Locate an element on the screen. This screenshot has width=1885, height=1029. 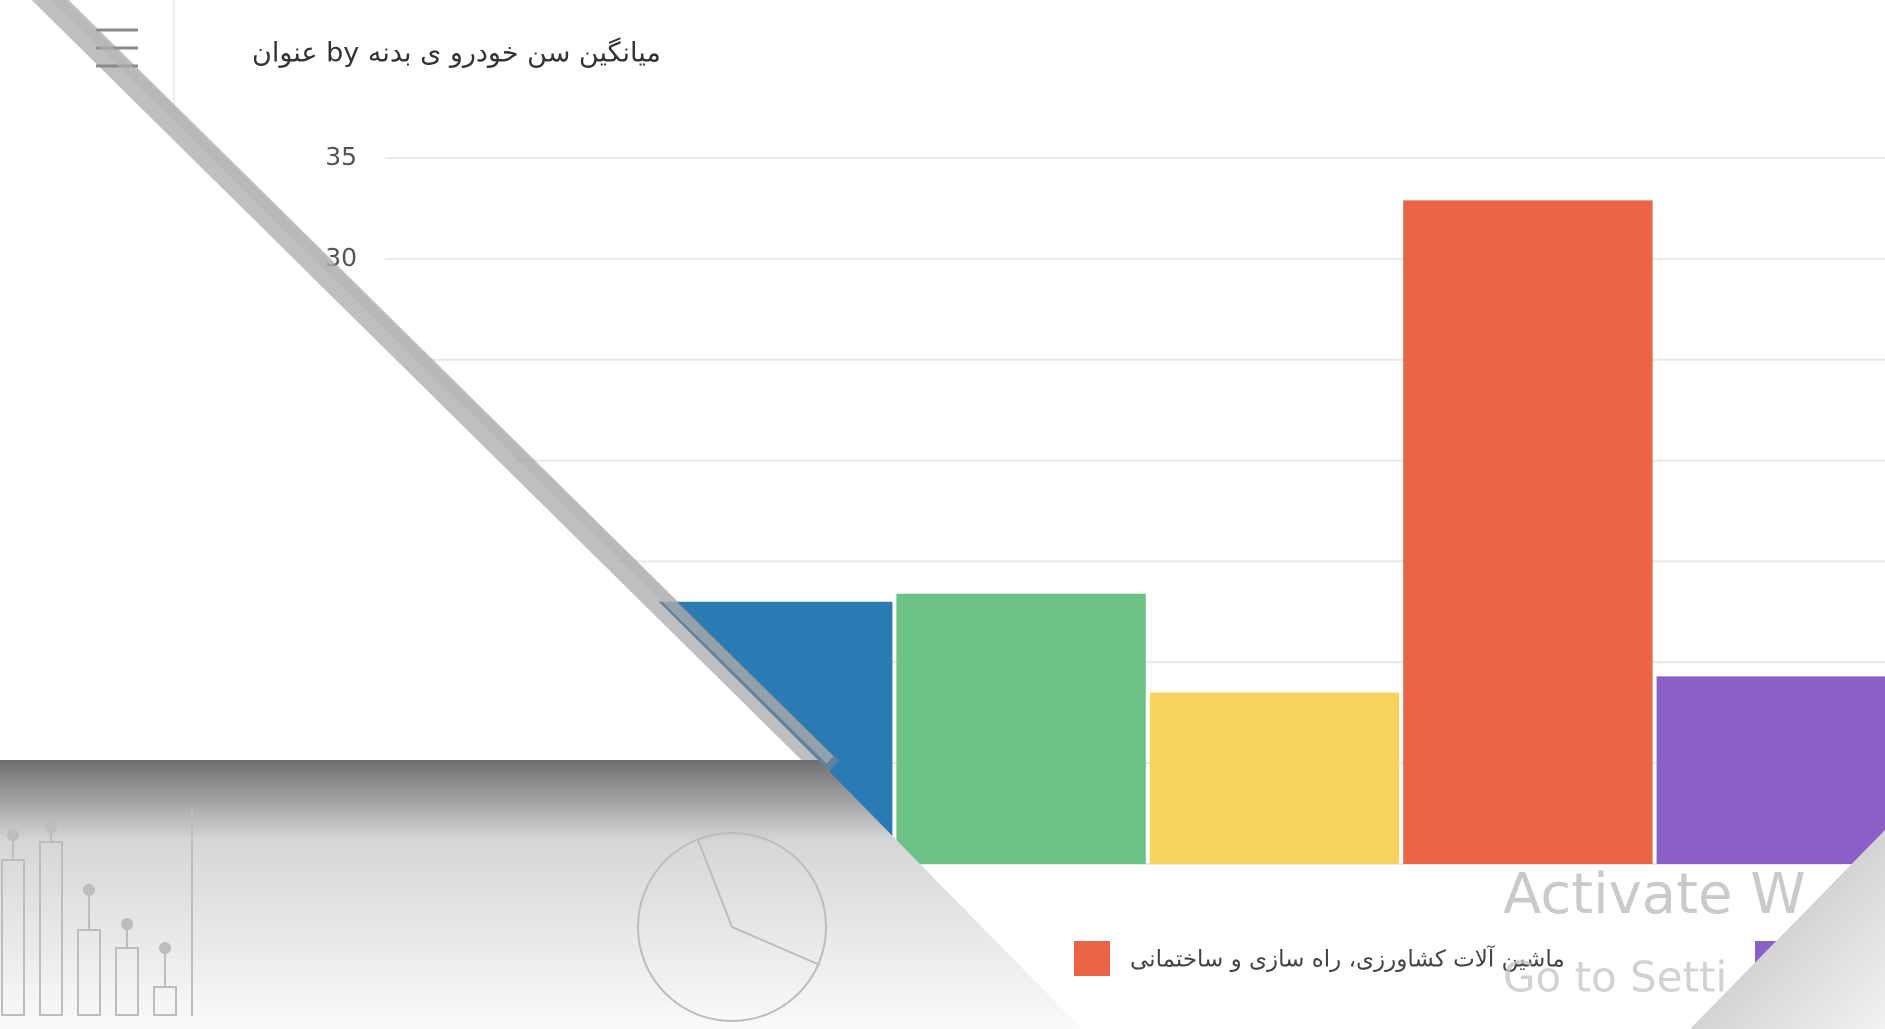
chart-title: عنوان by میانگین سن خودرو ی بدنه is located at coordinates (456, 53).